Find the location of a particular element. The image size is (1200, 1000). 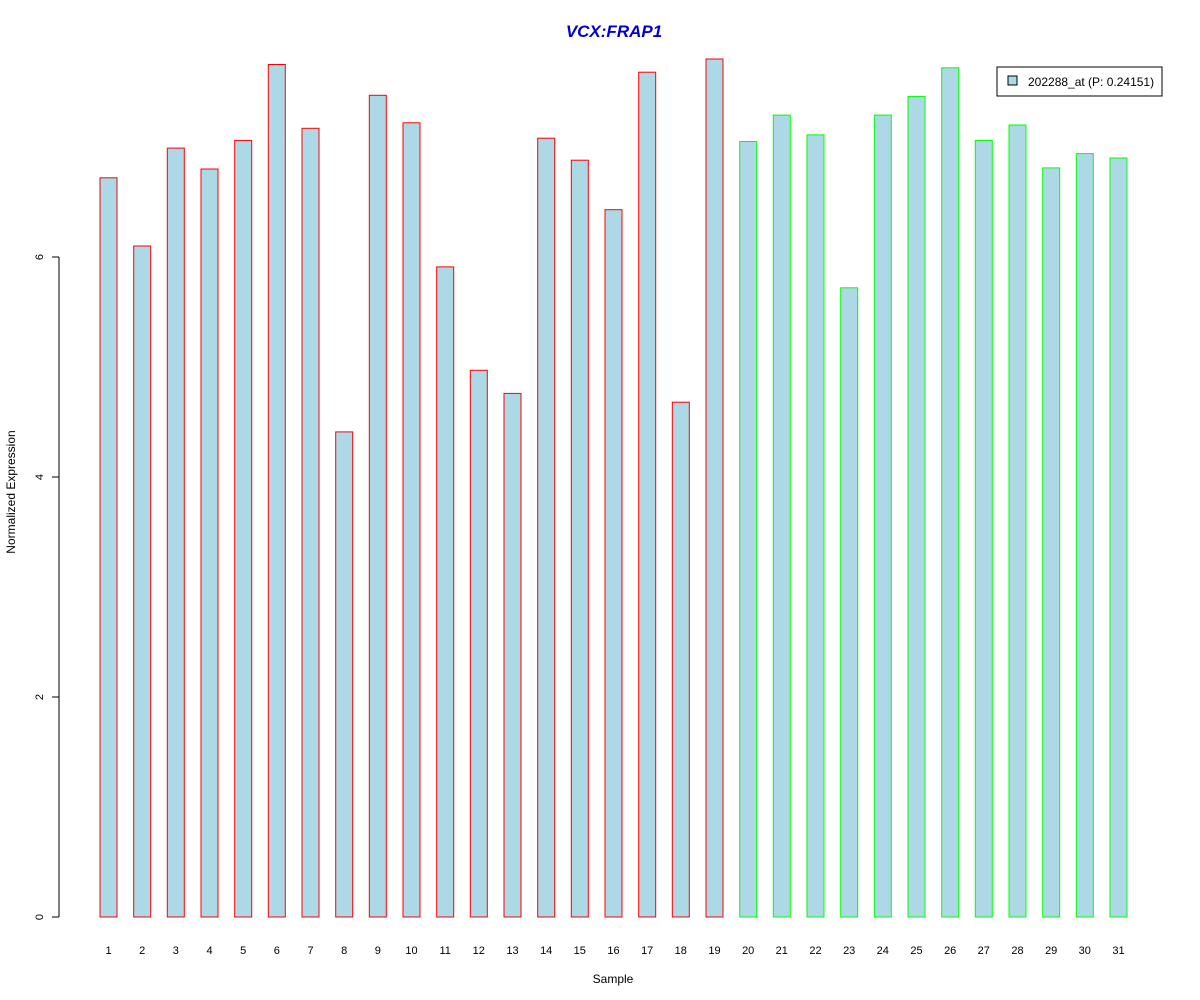

x-tick-label: 30 is located at coordinates (1085, 951).